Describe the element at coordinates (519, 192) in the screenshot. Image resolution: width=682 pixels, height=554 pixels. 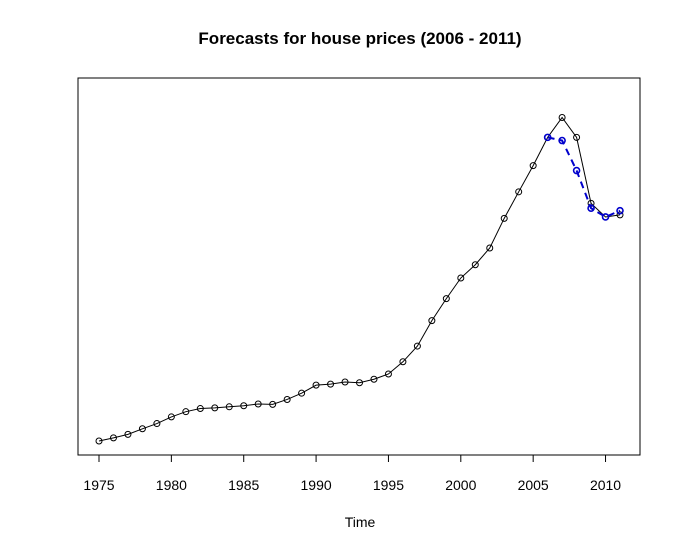
I see `point-actual-2004` at that location.